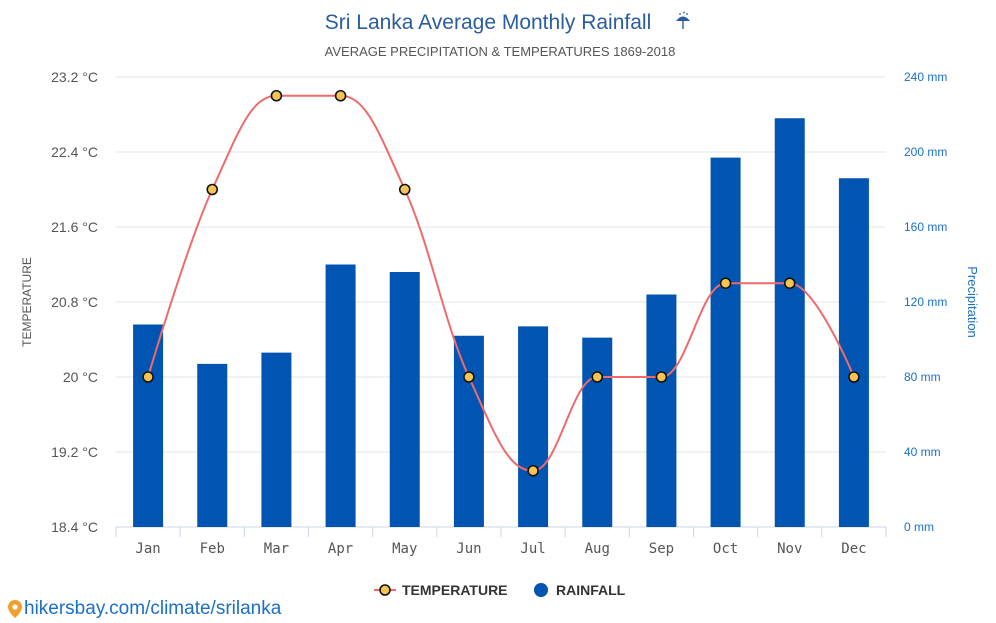 This screenshot has width=996, height=623. Describe the element at coordinates (725, 549) in the screenshot. I see `x-tick-label: Oct` at that location.